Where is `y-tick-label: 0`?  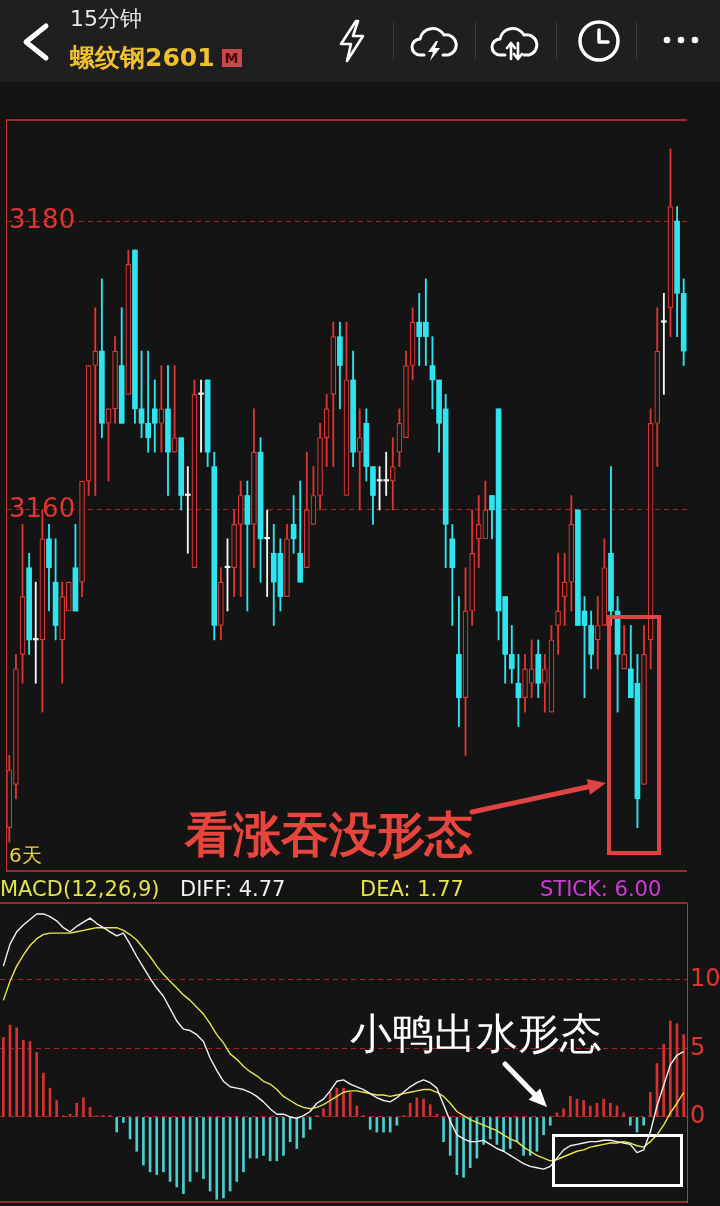
y-tick-label: 0 is located at coordinates (698, 1115).